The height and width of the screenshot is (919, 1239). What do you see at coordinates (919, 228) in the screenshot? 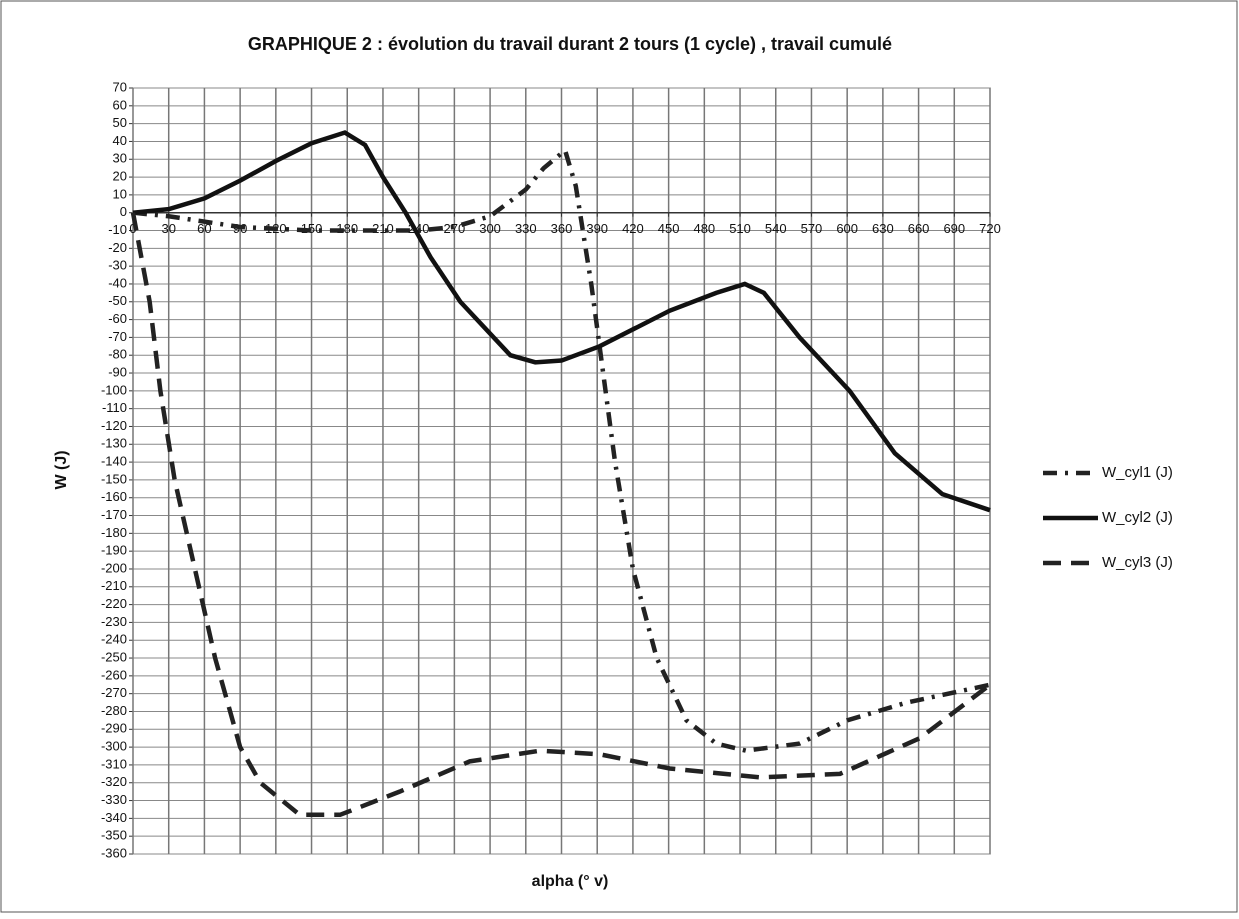
I see `x-tick-label: 660` at bounding box center [919, 228].